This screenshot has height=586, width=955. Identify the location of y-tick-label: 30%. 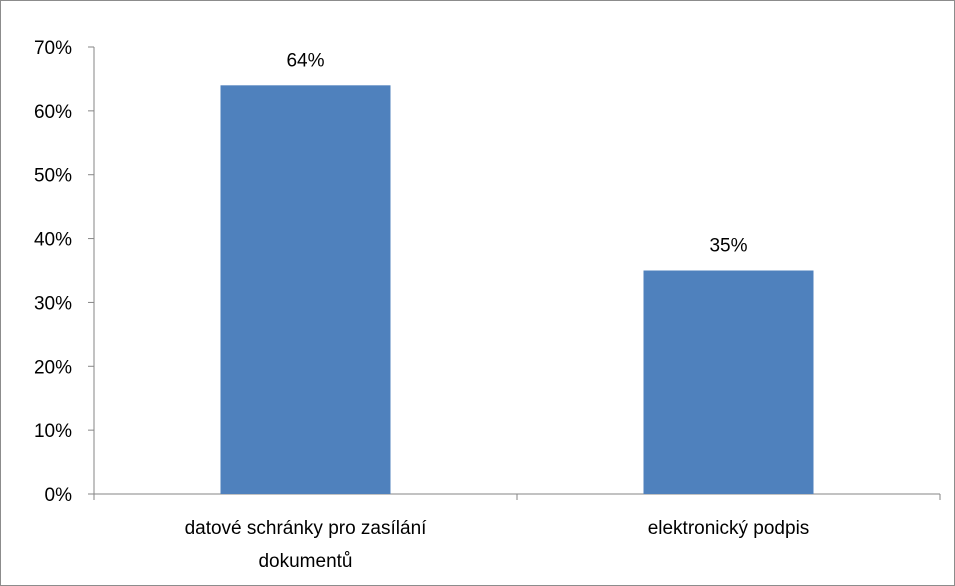
(53, 303).